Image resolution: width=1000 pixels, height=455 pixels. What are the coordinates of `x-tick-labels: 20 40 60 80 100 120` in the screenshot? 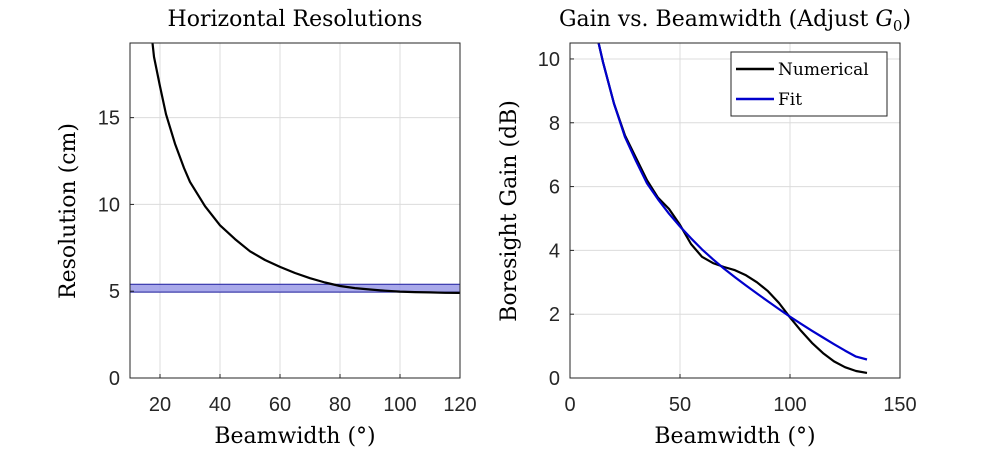 It's located at (313, 395).